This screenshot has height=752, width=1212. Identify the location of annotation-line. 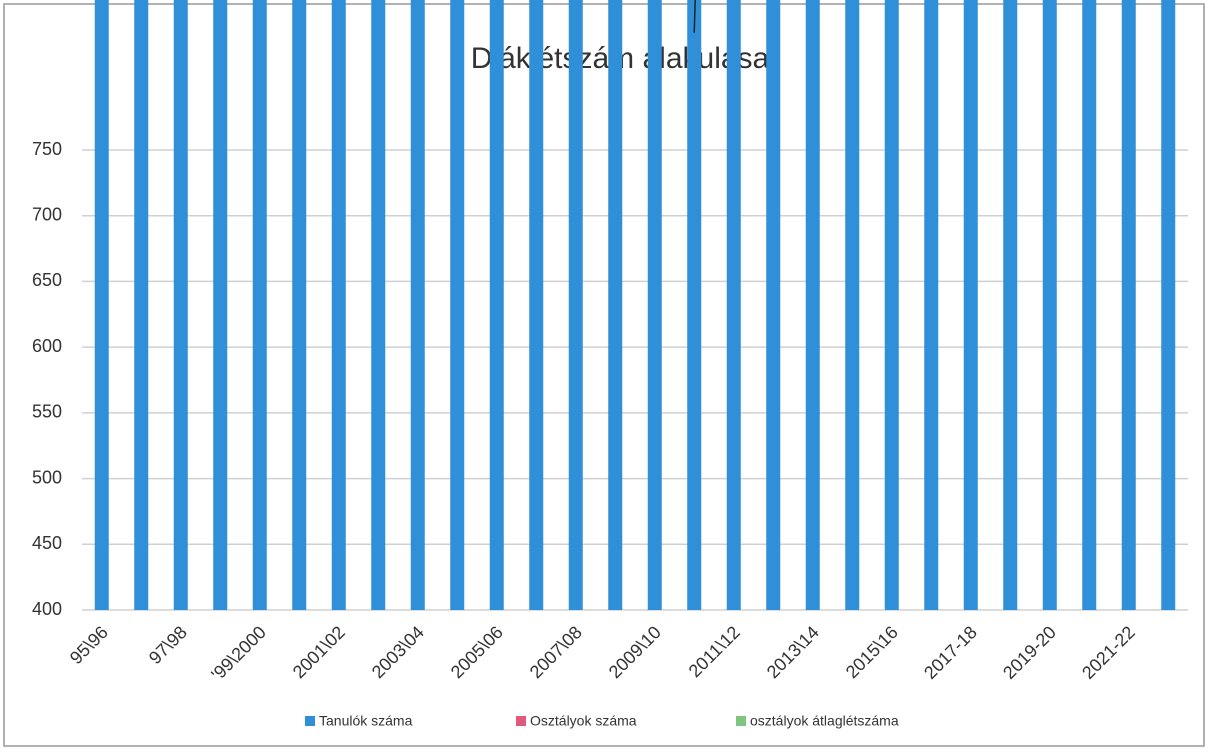
(694, 16).